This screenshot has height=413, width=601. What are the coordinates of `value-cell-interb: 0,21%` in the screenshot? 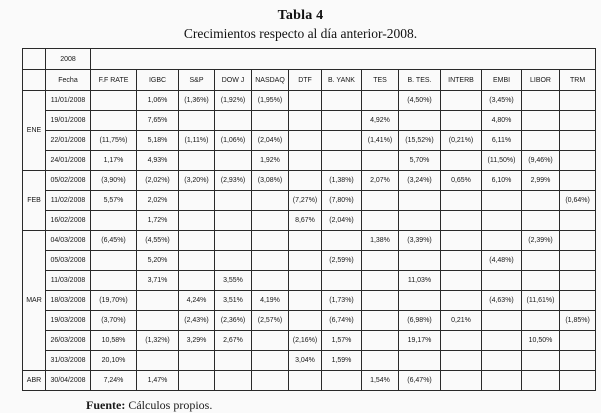 It's located at (461, 320).